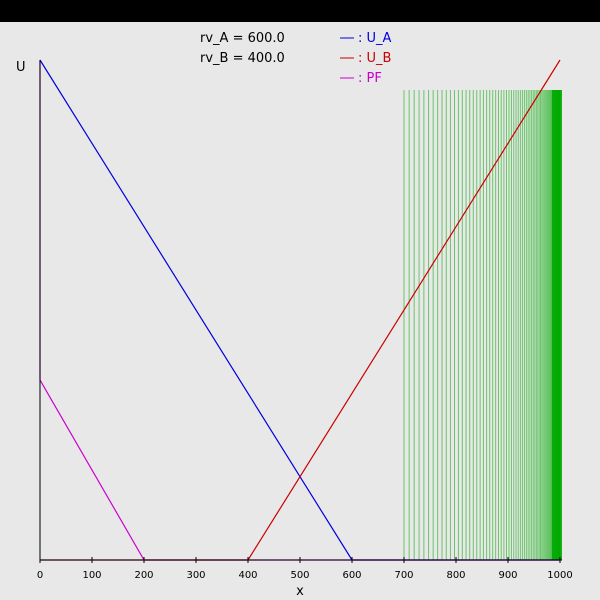  Describe the element at coordinates (21, 67) in the screenshot. I see `y-axis-label: U` at that location.